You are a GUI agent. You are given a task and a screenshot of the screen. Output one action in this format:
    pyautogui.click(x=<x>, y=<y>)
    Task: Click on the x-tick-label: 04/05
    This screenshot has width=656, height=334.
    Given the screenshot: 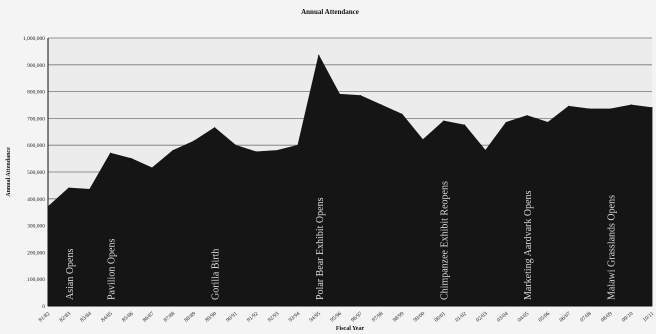 What is the action you would take?
    pyautogui.click(x=524, y=317)
    